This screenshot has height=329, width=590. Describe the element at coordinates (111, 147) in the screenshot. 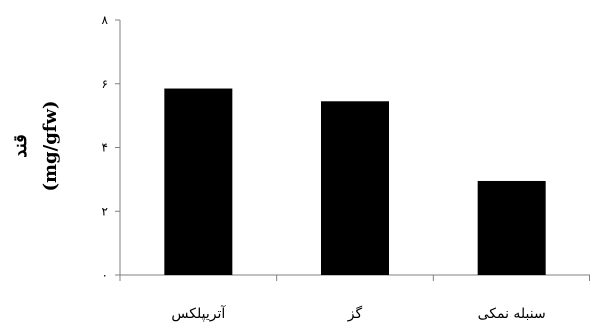

I see `y-axis: ۰ ۲ ۴ ۶ ۸` at that location.